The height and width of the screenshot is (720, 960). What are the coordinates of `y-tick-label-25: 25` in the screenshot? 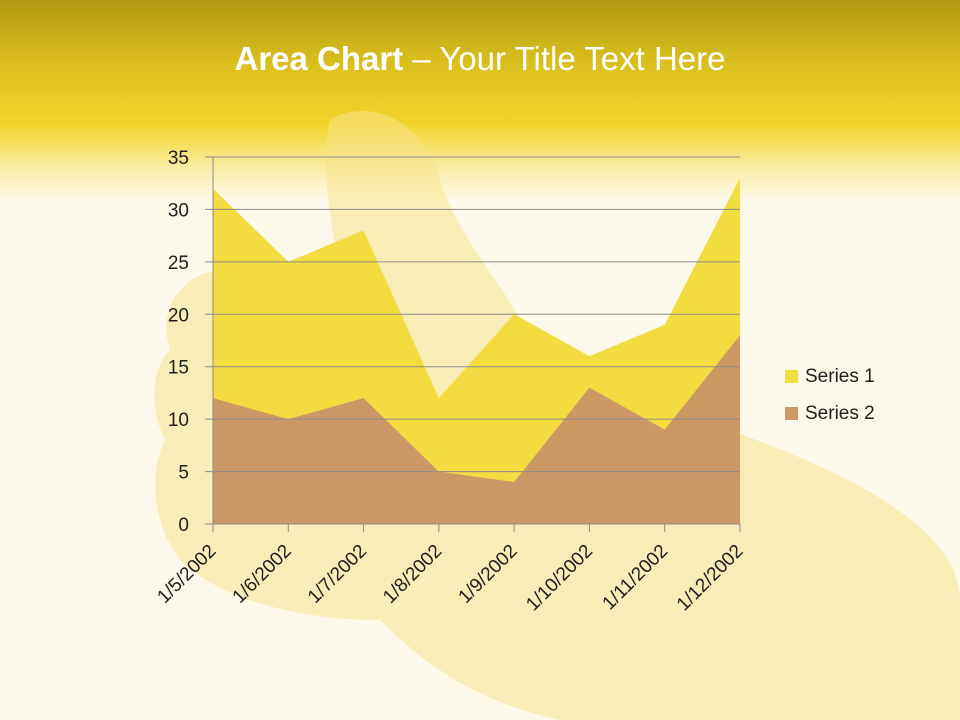 It's located at (178, 263).